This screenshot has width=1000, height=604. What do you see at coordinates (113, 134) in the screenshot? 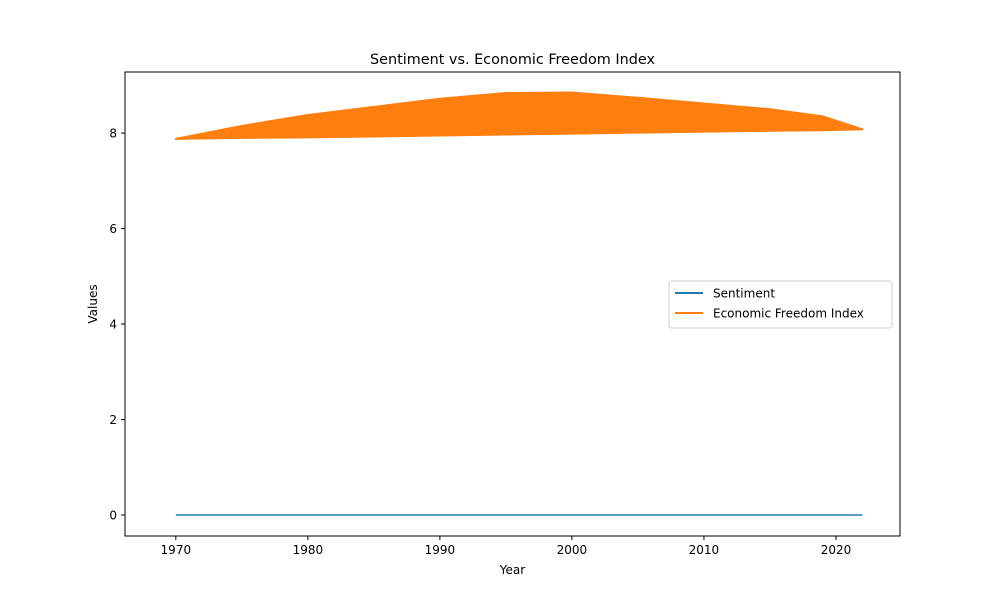
I see `y-tick-label: 8` at bounding box center [113, 134].